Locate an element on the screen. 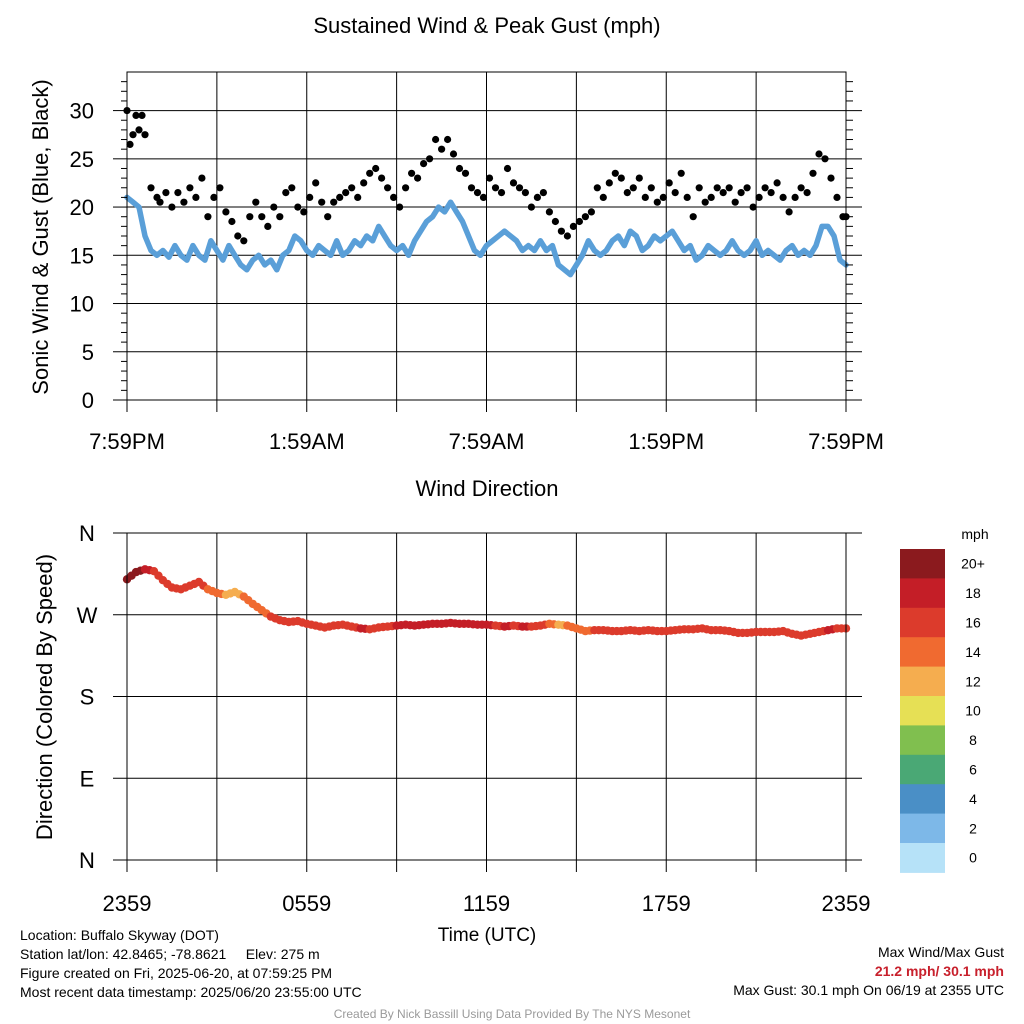 The width and height of the screenshot is (1024, 1024). y-tick-label: S is located at coordinates (87, 697).